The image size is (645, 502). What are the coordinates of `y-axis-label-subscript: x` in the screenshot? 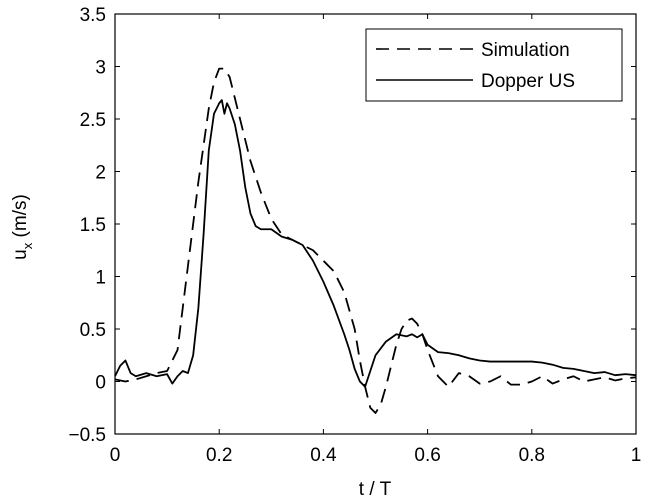 It's located at (27, 245).